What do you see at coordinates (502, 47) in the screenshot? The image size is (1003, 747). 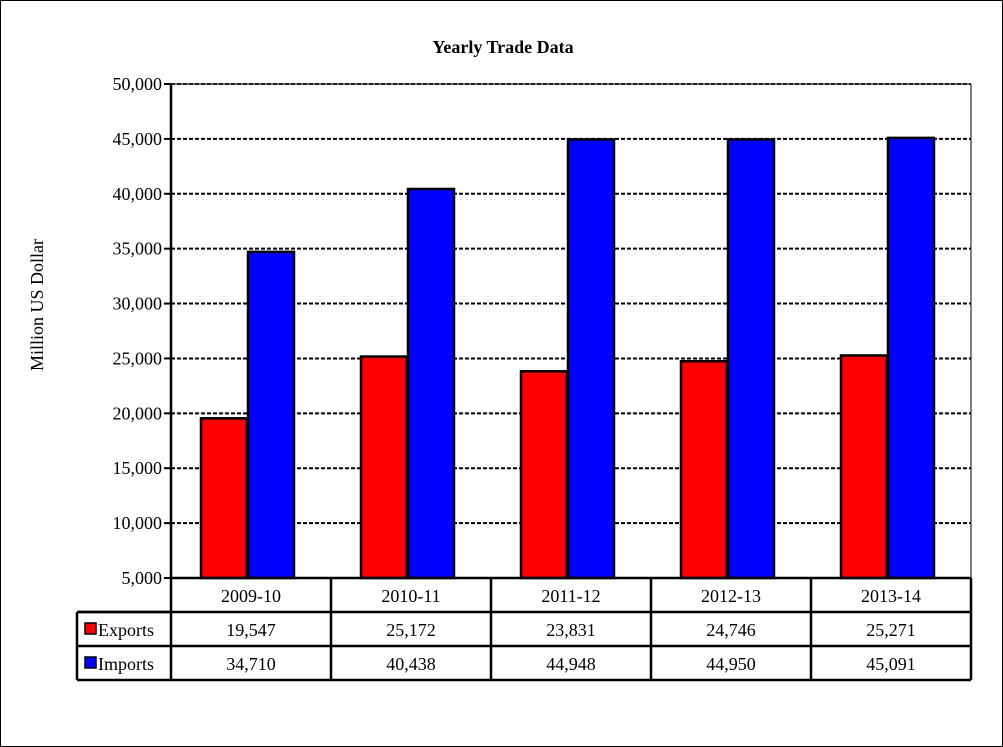 I see `chart-title: Yearly Trade Data` at bounding box center [502, 47].